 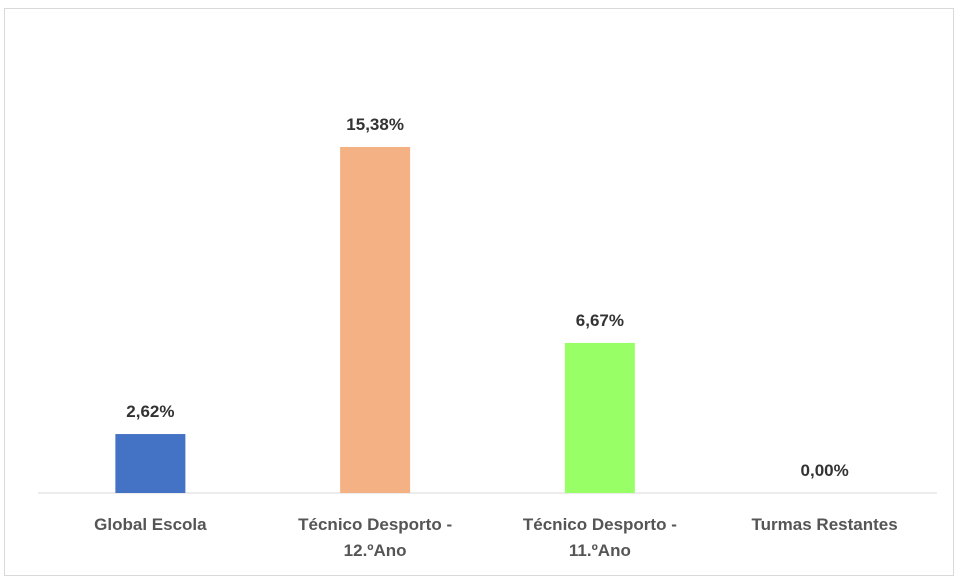 I want to click on category-label-4: Turmas Restantes, so click(x=825, y=524).